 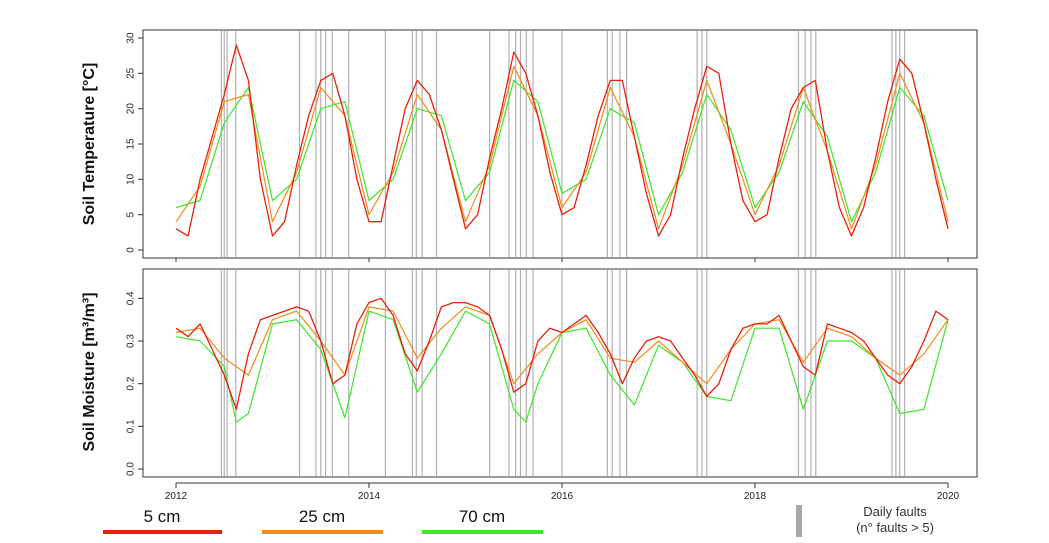 I want to click on year-x-axis: 2012 2014 2016 2018 2020, so click(x=562, y=492).